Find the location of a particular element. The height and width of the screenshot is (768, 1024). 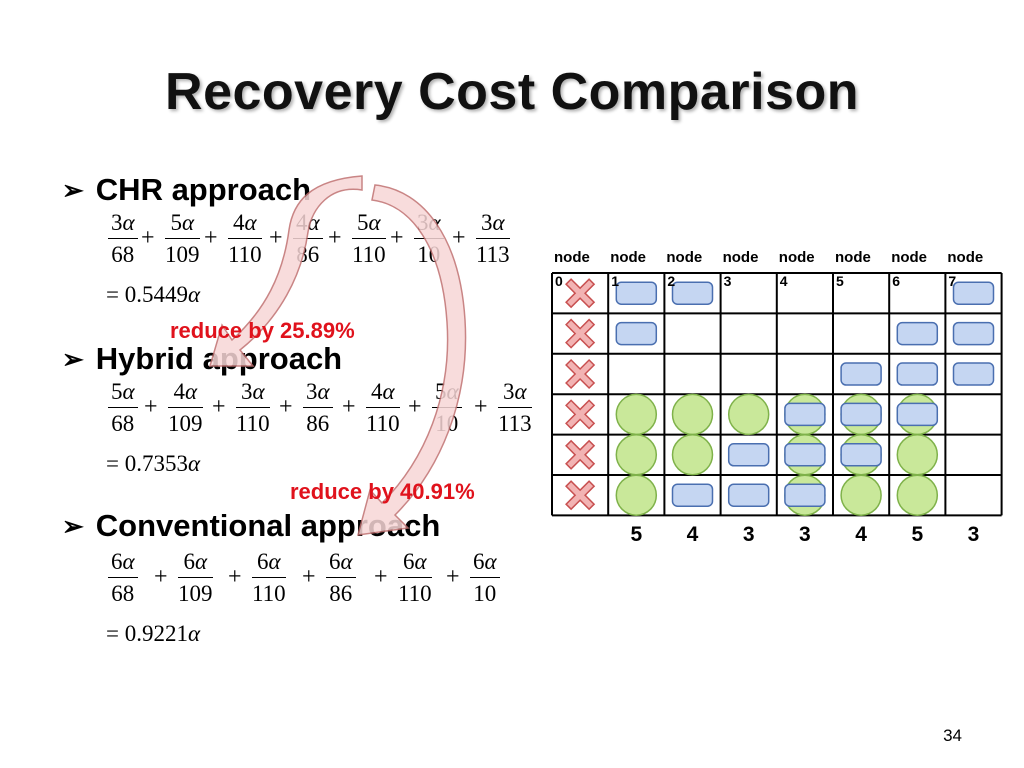

fraction: 3α 86 is located at coordinates (318, 408).